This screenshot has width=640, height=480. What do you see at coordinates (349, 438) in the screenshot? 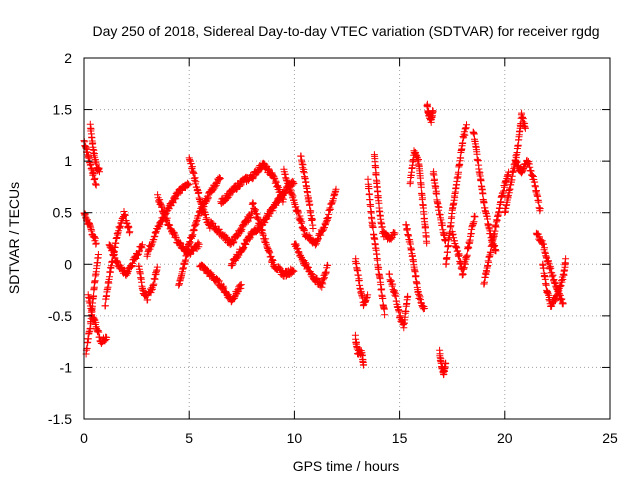
I see `x-tick-labels: 0 5 10 15 20 25` at bounding box center [349, 438].